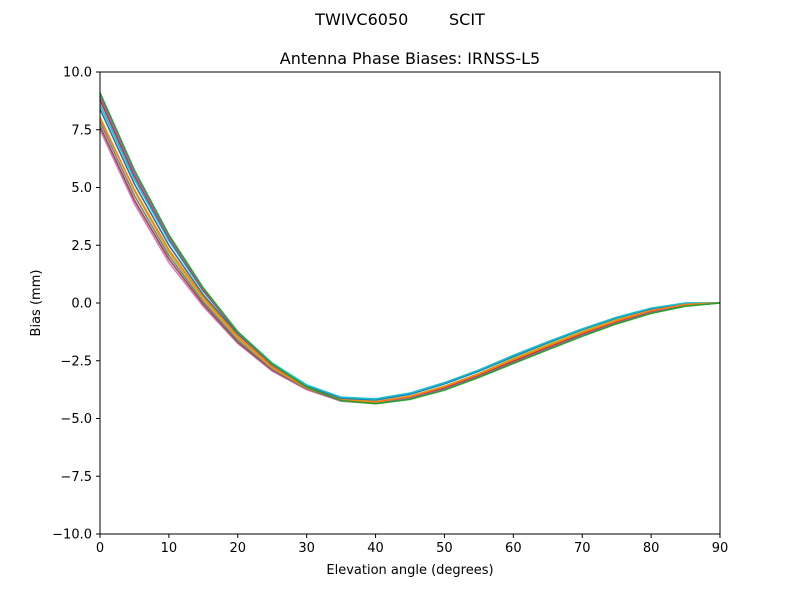  What do you see at coordinates (81, 246) in the screenshot?
I see `y-tick-label: 2.5` at bounding box center [81, 246].